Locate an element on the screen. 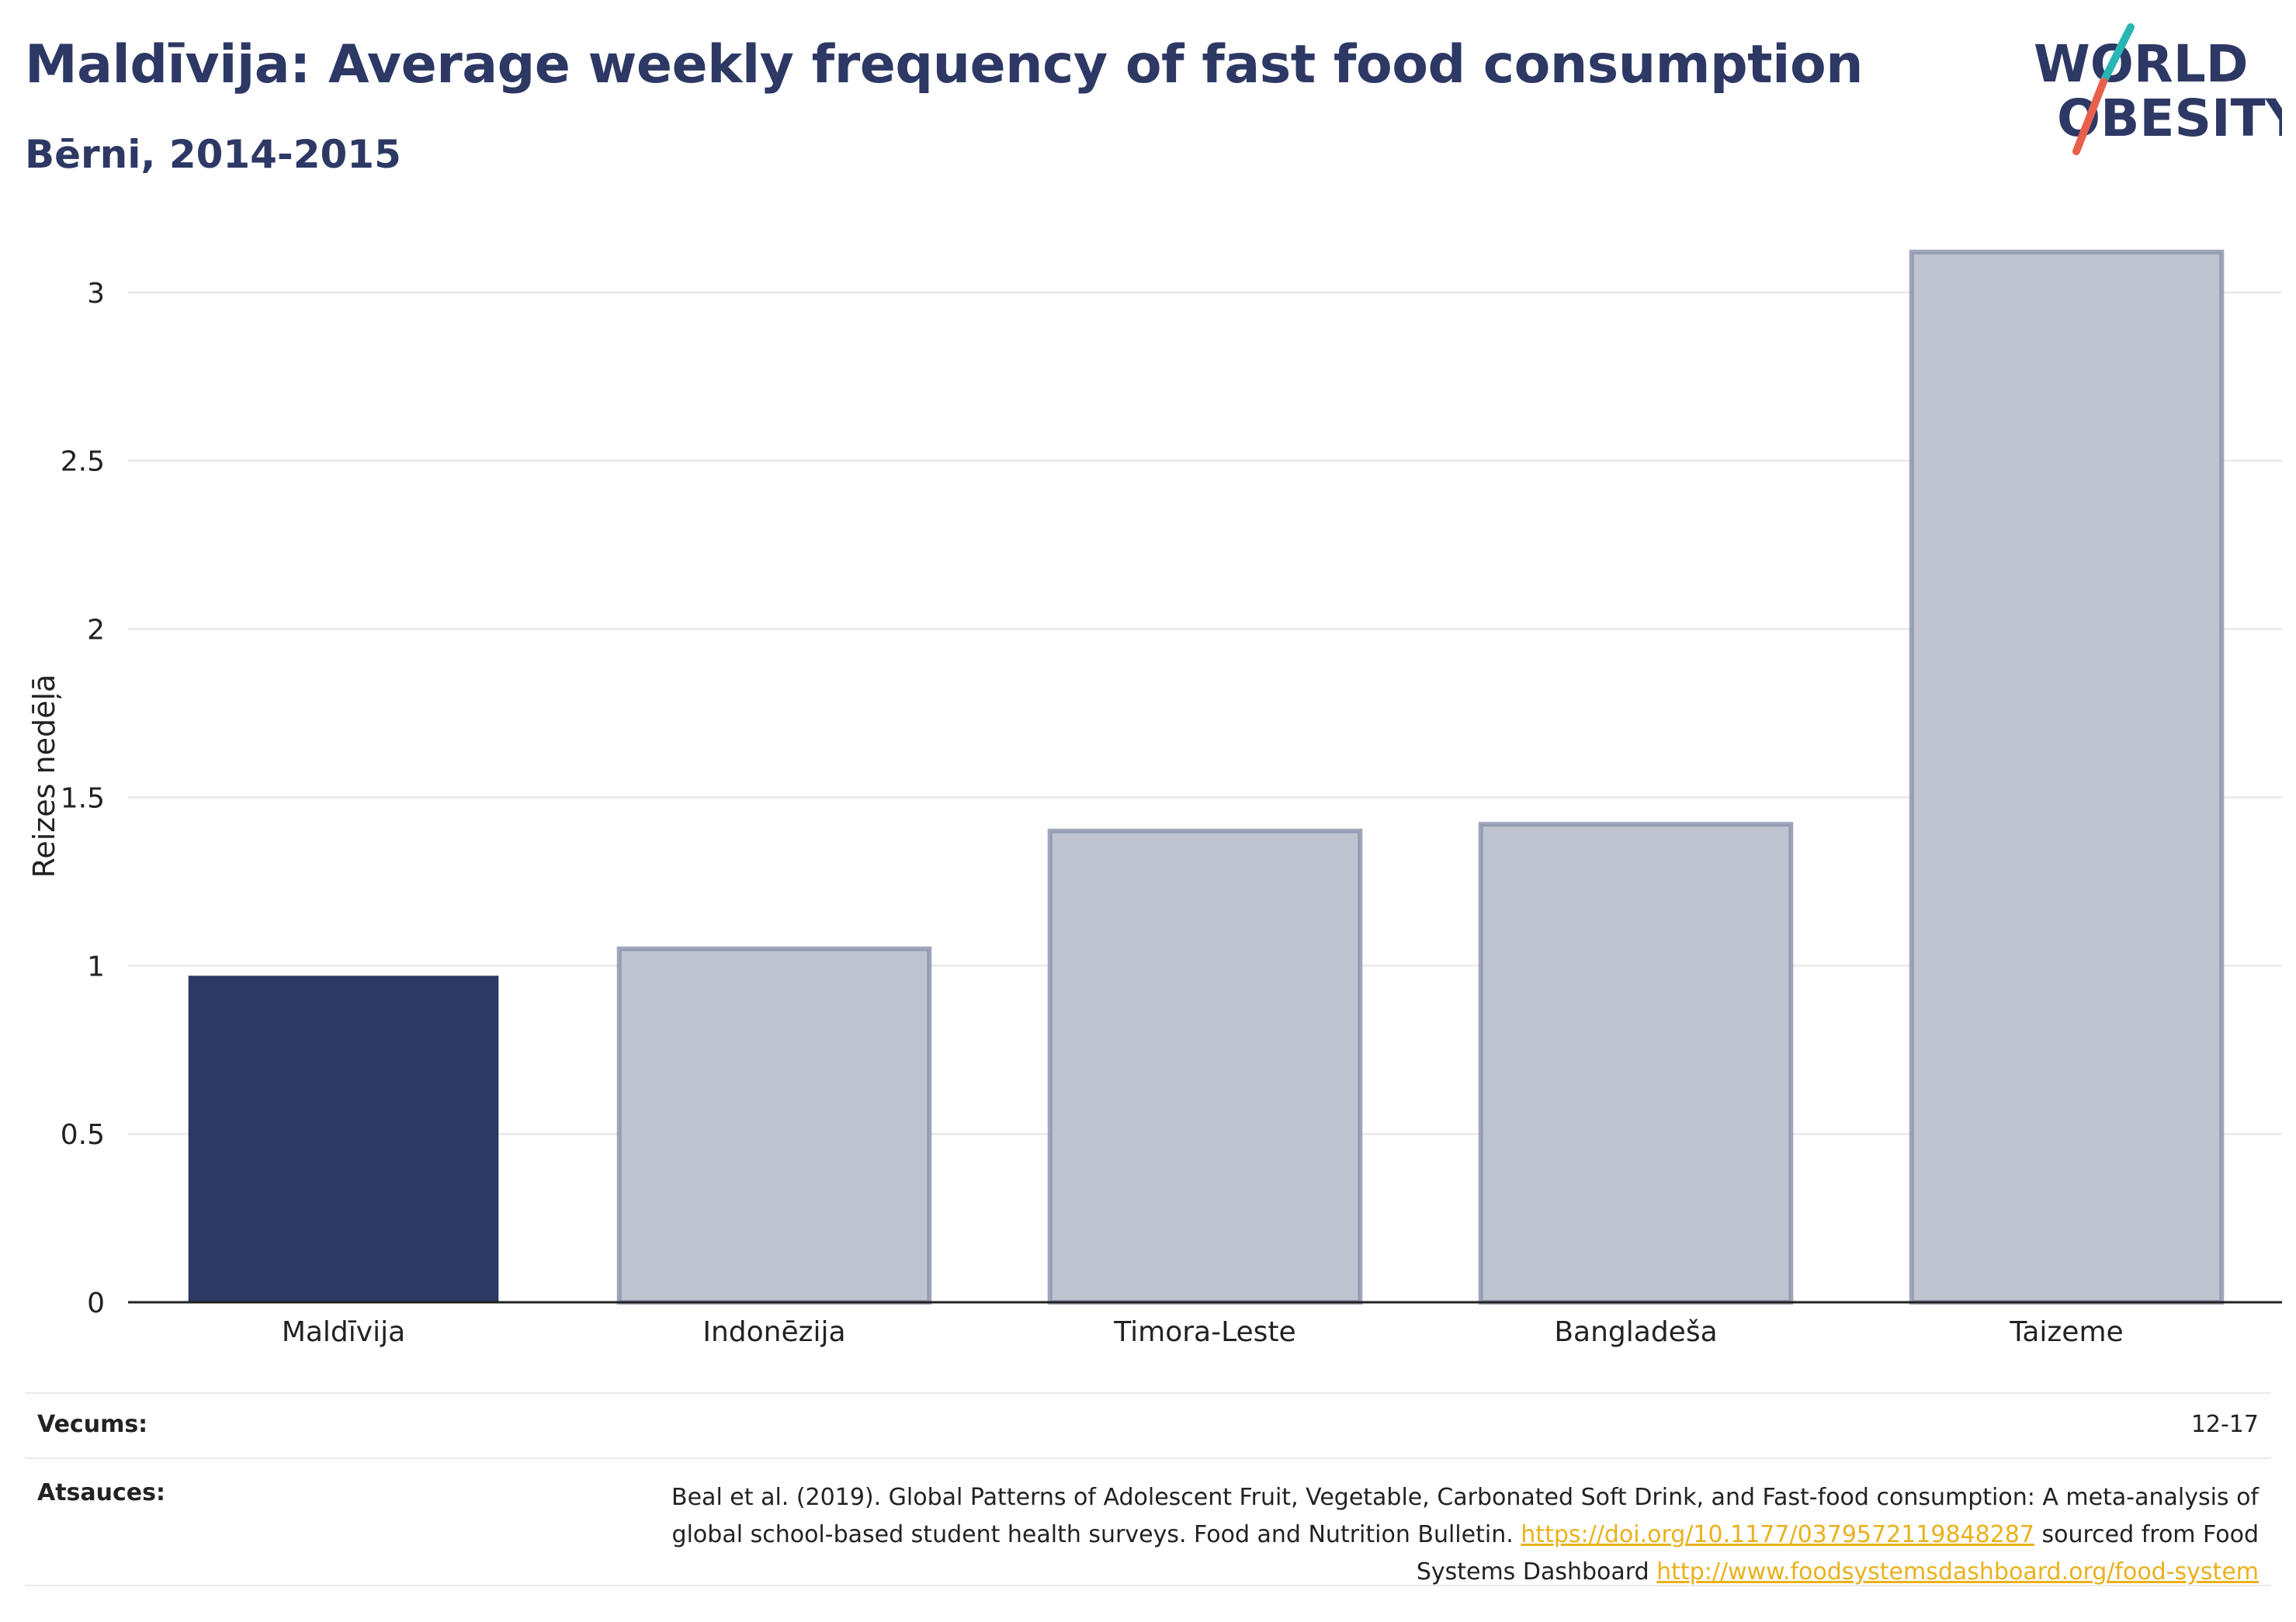 This screenshot has height=1622, width=2296. x-tick-label: Bangladeša is located at coordinates (1635, 1332).